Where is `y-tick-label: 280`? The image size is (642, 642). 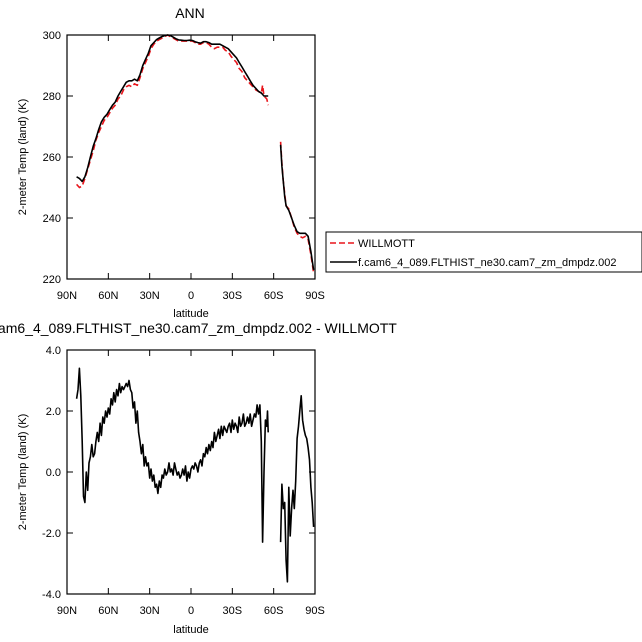
y-tick-label: 280 is located at coordinates (52, 97).